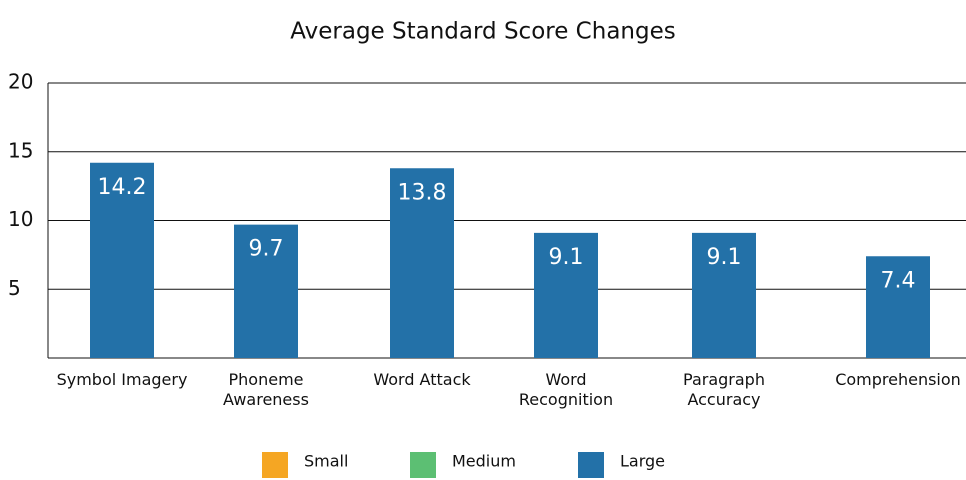  Describe the element at coordinates (484, 461) in the screenshot. I see `legend-label: Medium` at that location.